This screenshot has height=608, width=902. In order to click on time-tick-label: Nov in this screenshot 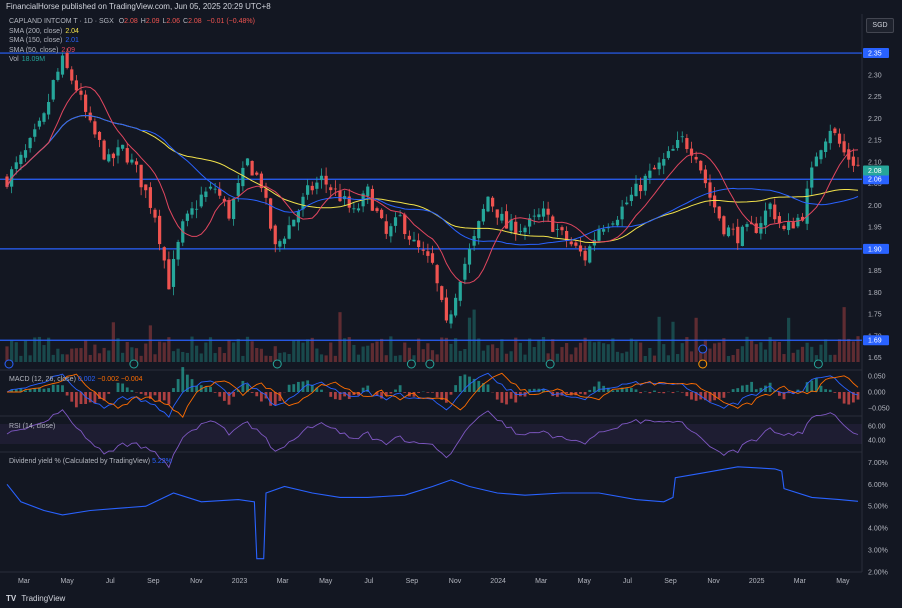, I will do `click(713, 581)`.